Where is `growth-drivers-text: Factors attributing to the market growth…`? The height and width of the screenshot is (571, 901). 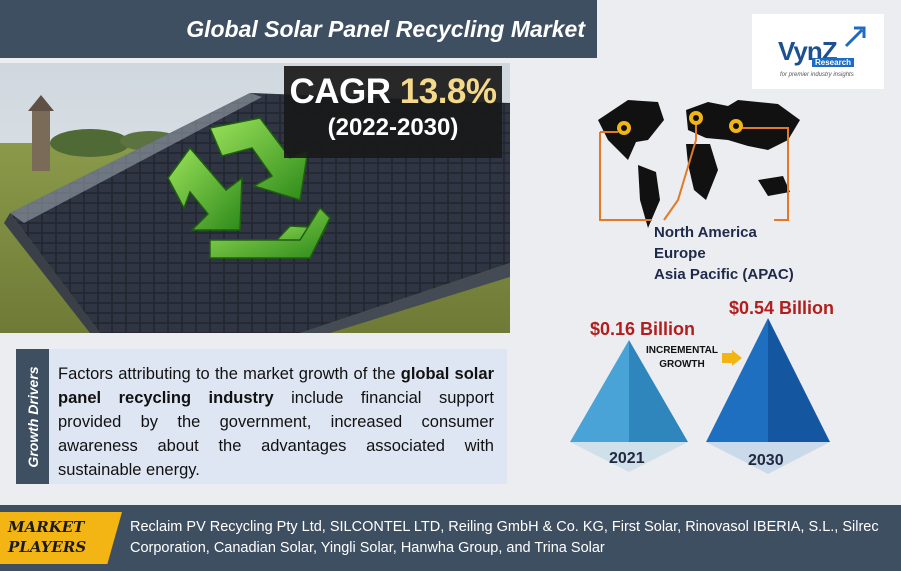
growth-drivers-text: Factors attributing to the market growth… is located at coordinates (276, 422).